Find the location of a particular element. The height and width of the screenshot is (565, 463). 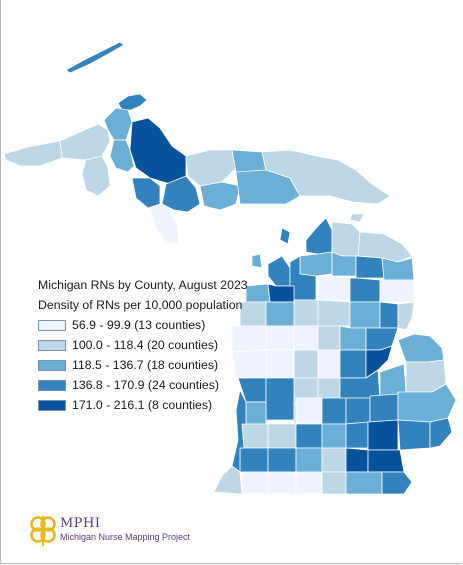

legend-item: 118.5 - 136.7 (18 counties) is located at coordinates (143, 365).